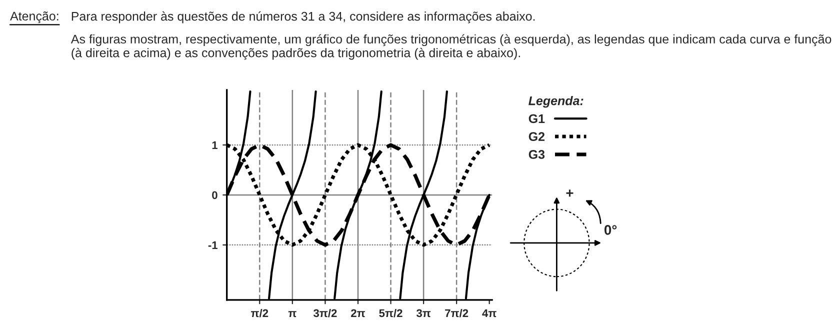 The image size is (834, 326). Describe the element at coordinates (215, 195) in the screenshot. I see `y-tick-label: 0` at that location.